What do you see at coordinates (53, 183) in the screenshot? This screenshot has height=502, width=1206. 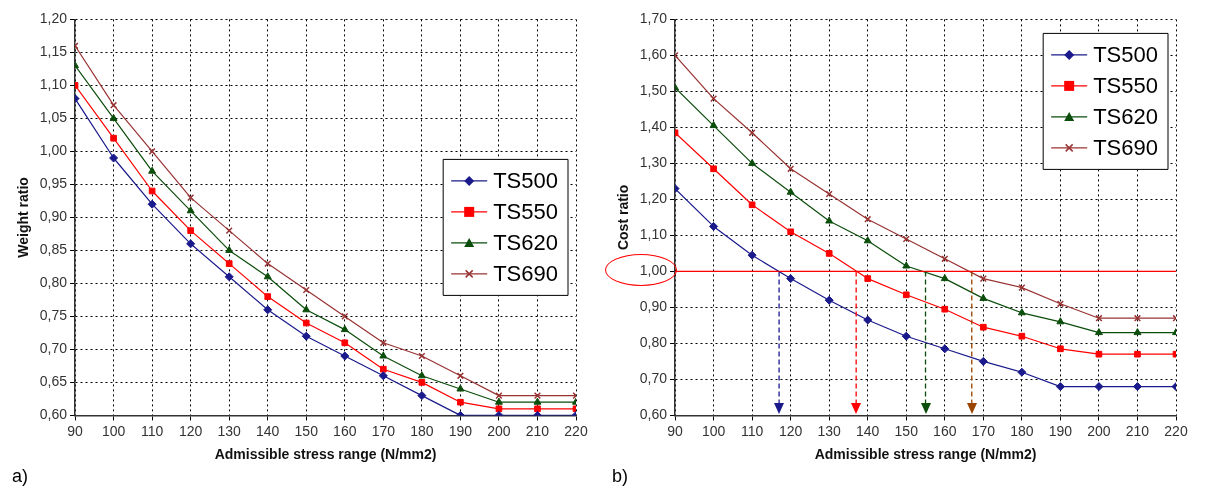 I see `y-tick-label: 0,95` at bounding box center [53, 183].